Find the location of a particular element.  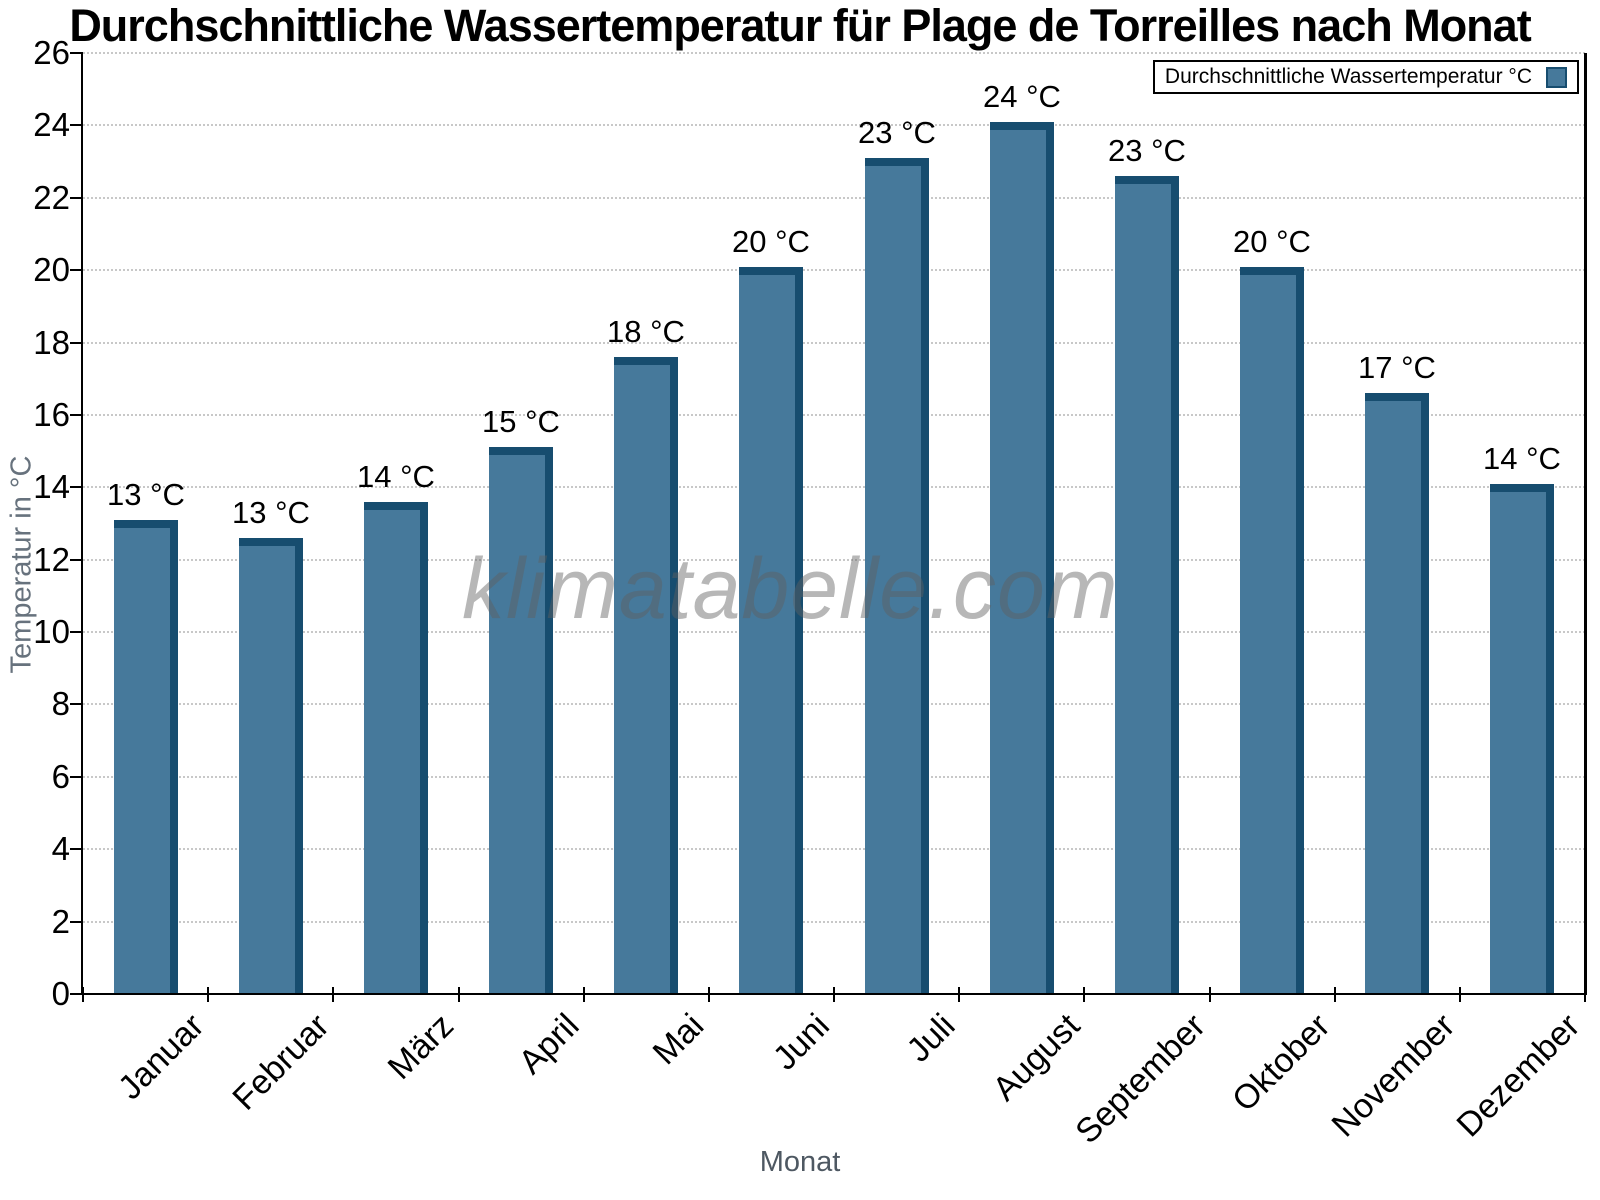

legend-color-swatch-icon is located at coordinates (1556, 77).